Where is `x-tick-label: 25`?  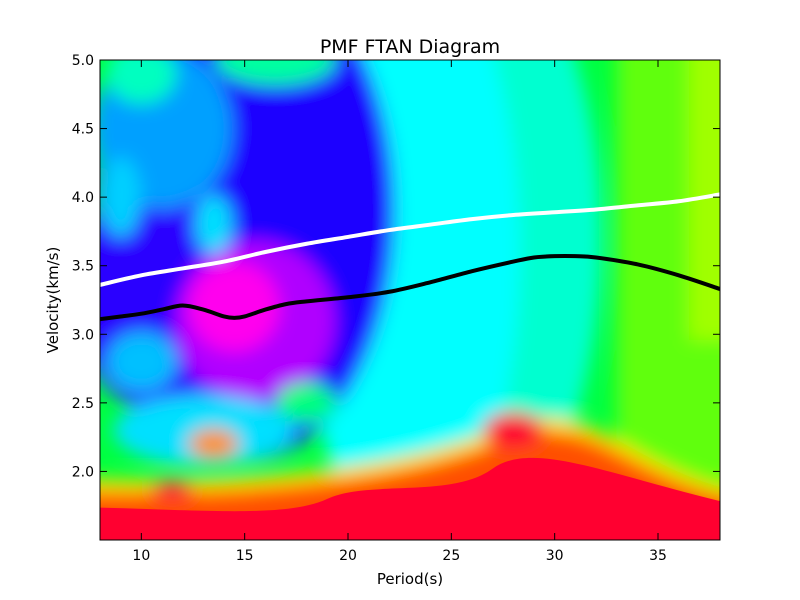 x-tick-label: 25 is located at coordinates (451, 556).